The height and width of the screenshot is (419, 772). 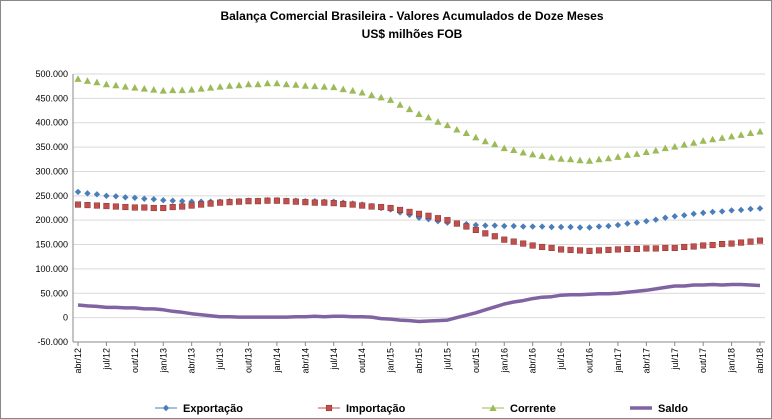 What do you see at coordinates (673, 409) in the screenshot?
I see `legend-label: Saldo` at bounding box center [673, 409].